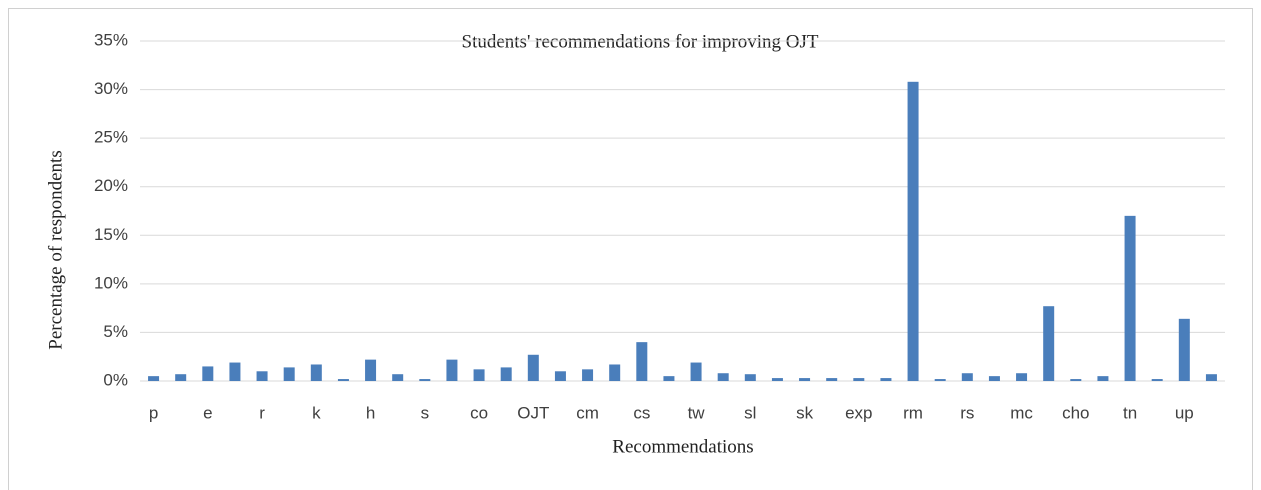 This screenshot has width=1261, height=490. I want to click on y-tick-label: 0%, so click(115, 379).